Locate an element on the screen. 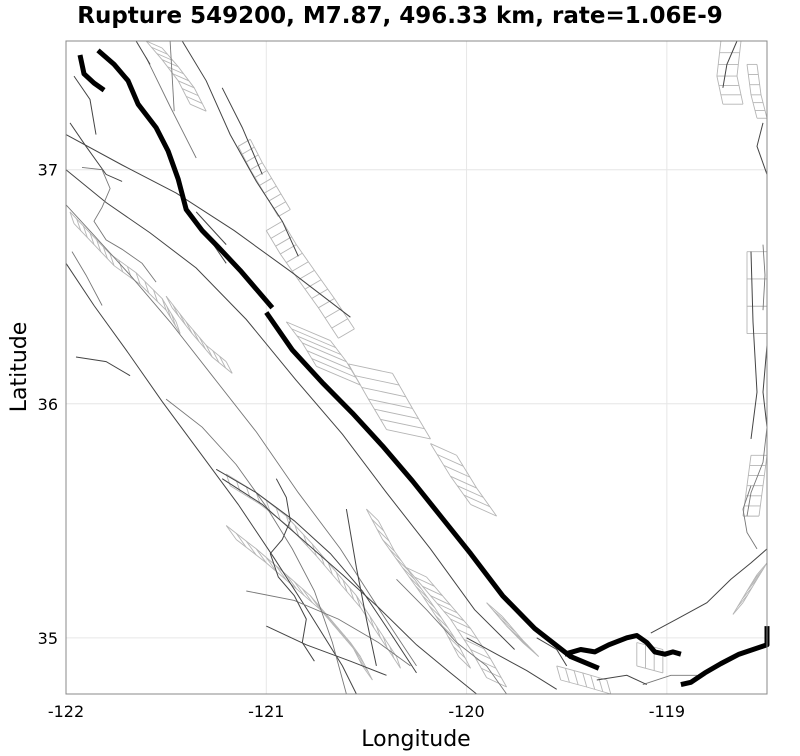 This screenshot has height=756, width=800. y-tick-label: 37 is located at coordinates (48, 170).